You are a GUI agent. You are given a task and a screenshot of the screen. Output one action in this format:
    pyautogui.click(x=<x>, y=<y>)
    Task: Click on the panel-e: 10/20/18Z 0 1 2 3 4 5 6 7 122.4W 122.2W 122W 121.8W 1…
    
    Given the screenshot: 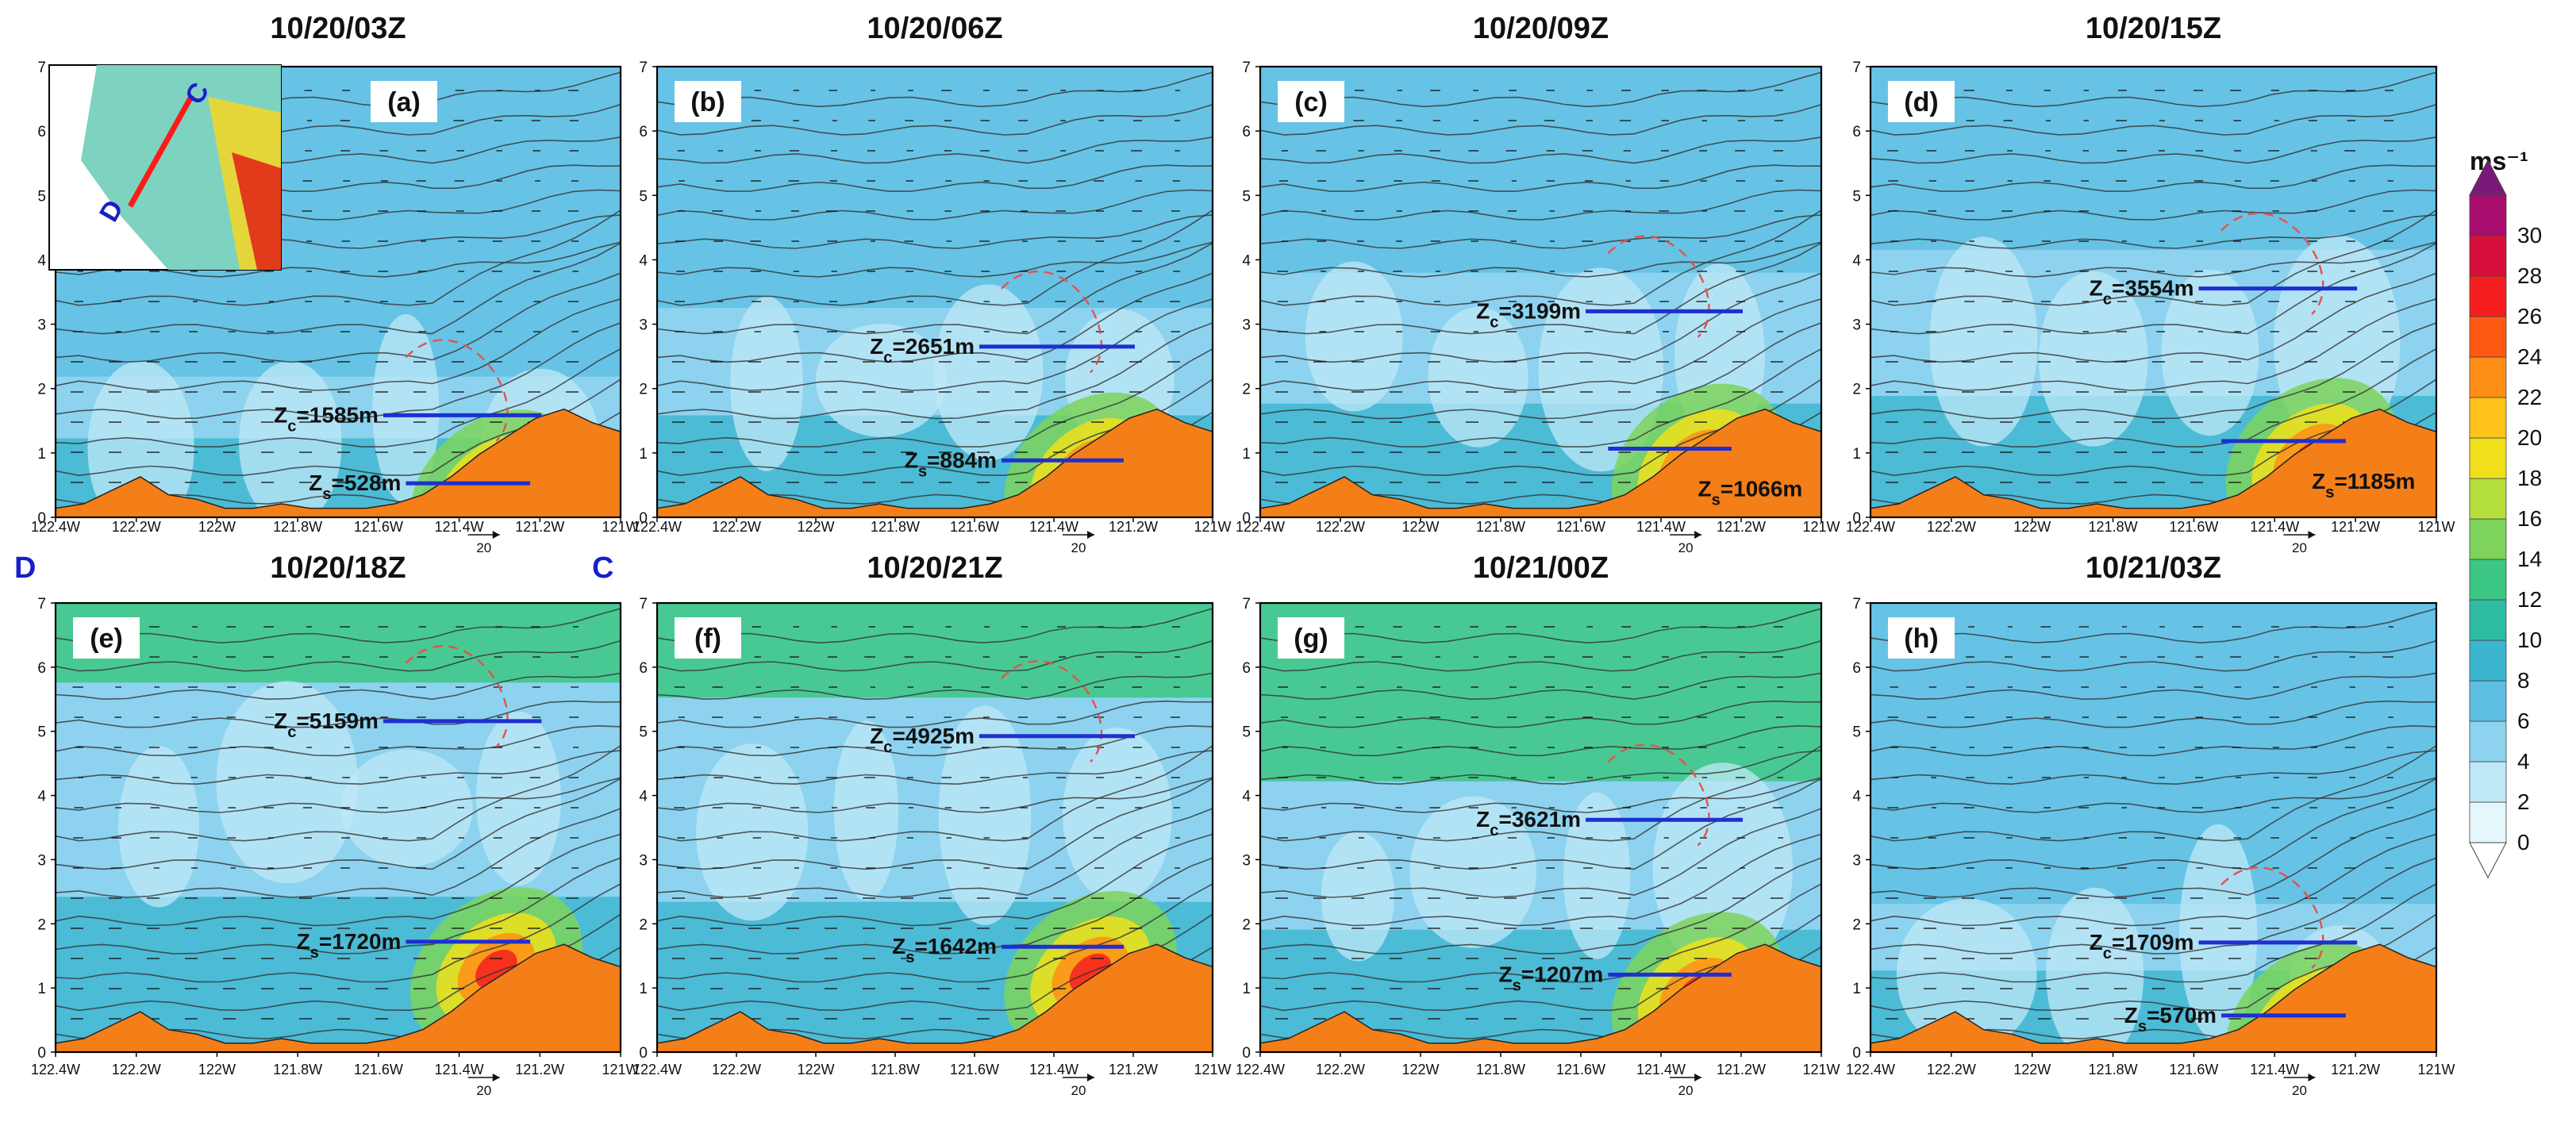 What is the action you would take?
    pyautogui.click(x=335, y=824)
    